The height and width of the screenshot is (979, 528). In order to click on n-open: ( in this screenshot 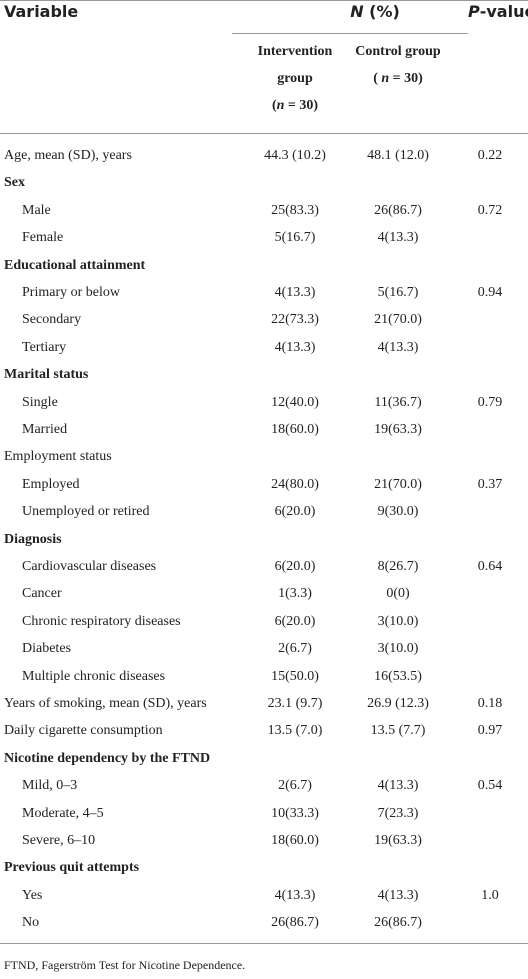, I will do `click(377, 78)`.